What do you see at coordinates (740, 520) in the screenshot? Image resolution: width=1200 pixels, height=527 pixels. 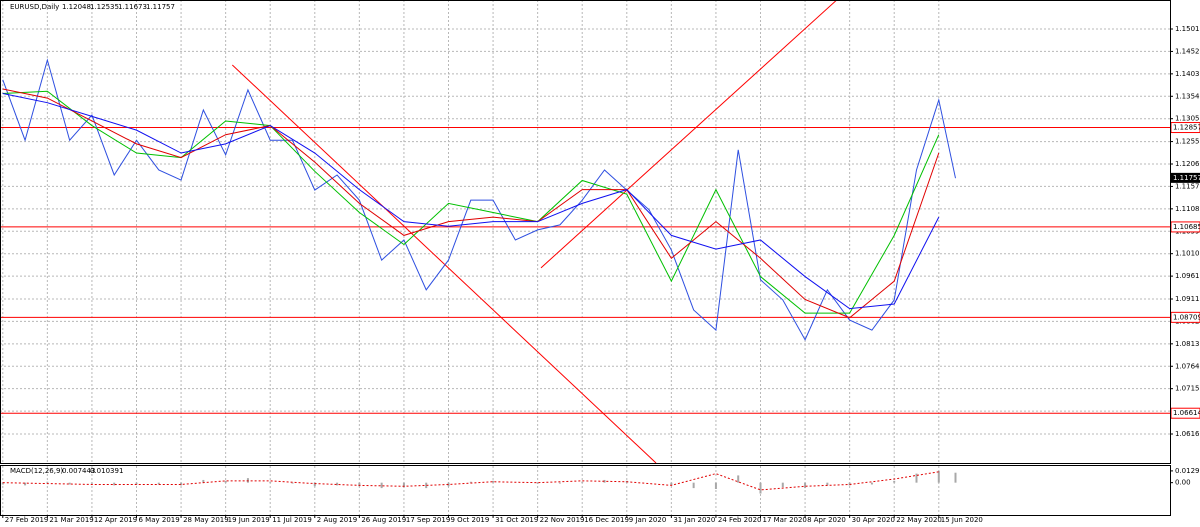 I see `x-tick-label: 24 Feb 2020` at bounding box center [740, 520].